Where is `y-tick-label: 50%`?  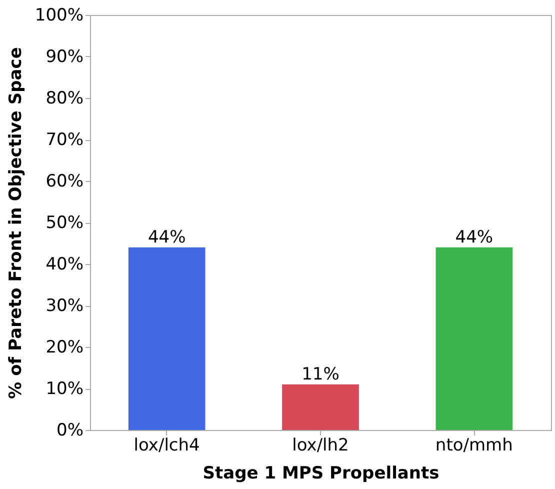 y-tick-label: 50% is located at coordinates (65, 223).